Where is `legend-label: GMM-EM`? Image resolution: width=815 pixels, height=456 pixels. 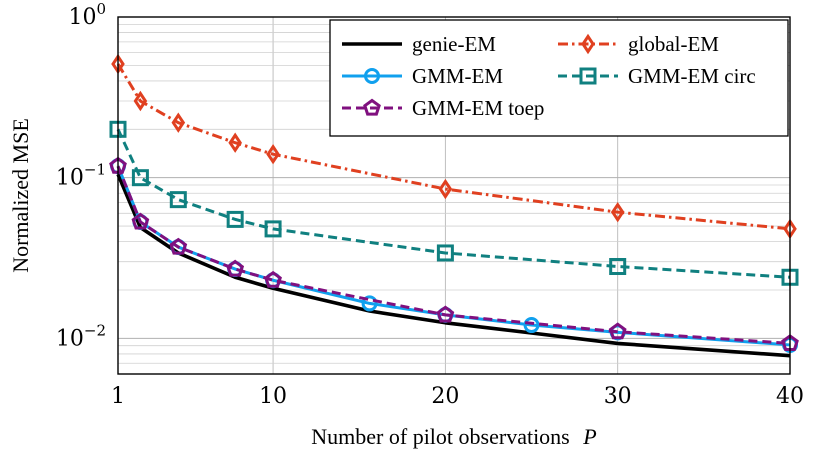
legend-label: GMM-EM is located at coordinates (457, 76).